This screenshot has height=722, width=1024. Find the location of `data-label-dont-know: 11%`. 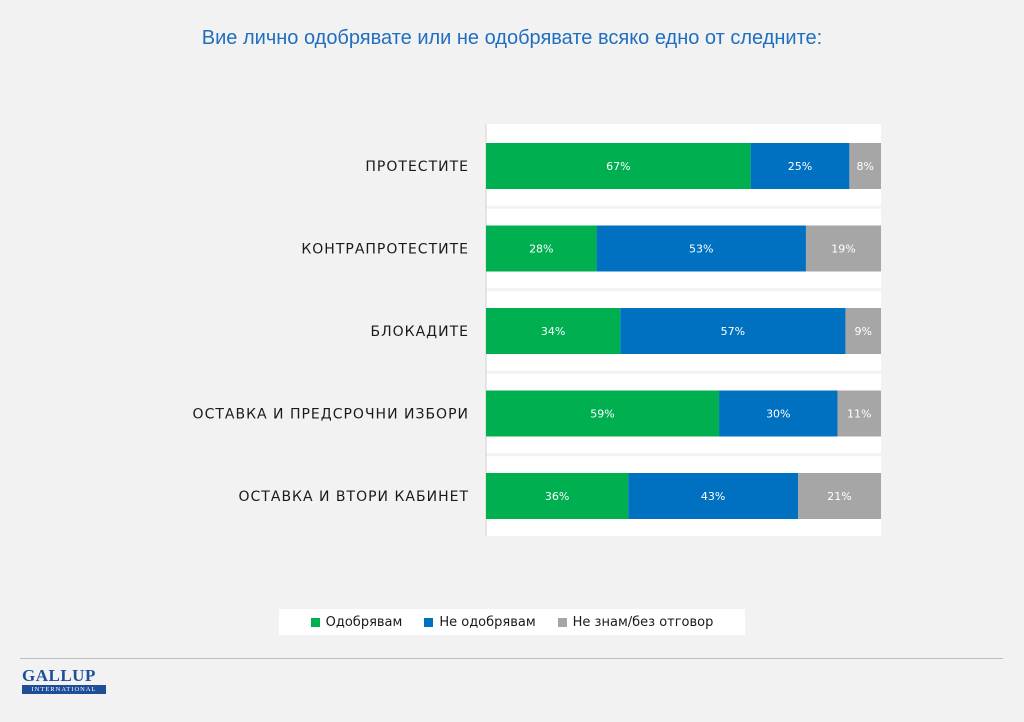

data-label-dont-know: 11% is located at coordinates (859, 414).